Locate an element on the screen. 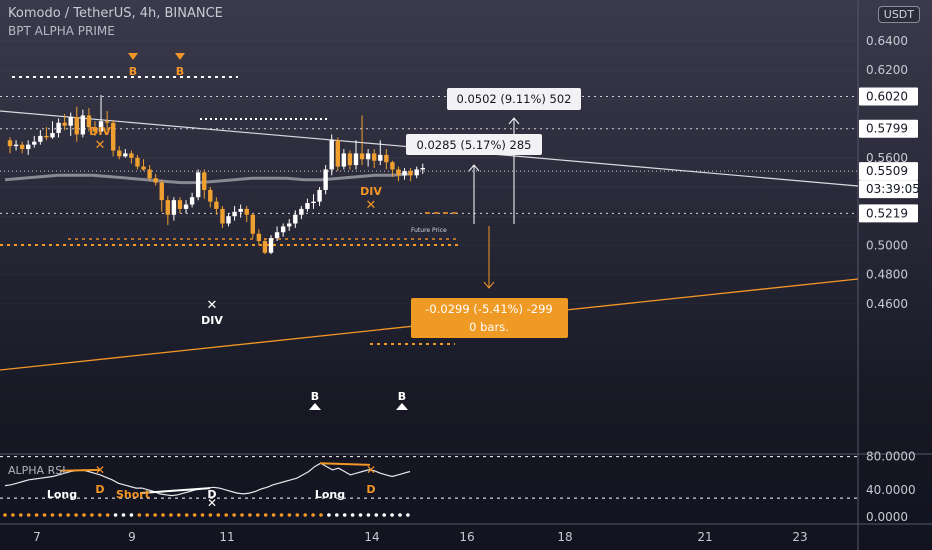 This screenshot has width=932, height=550. measure-box-long2 is located at coordinates (474, 144).